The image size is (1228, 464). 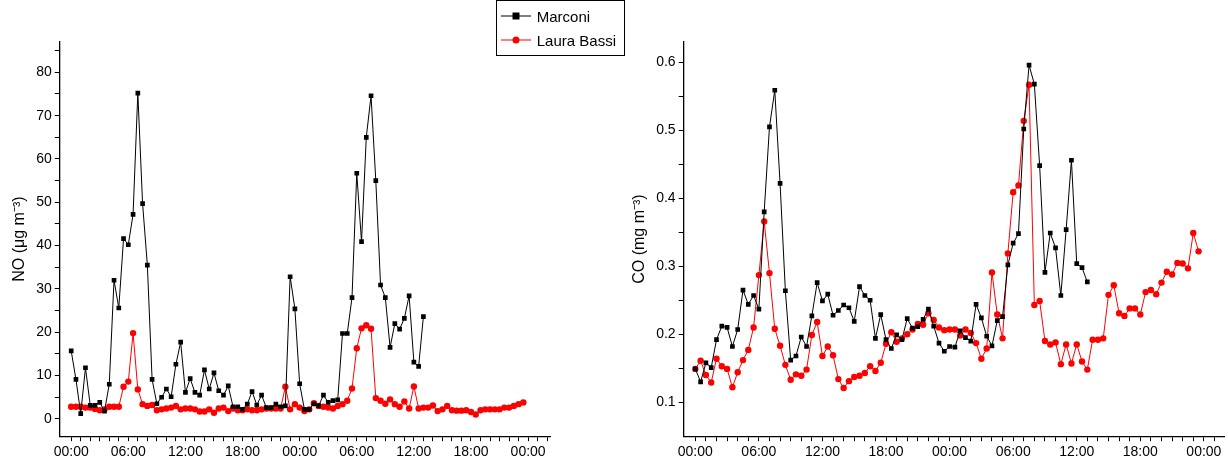 I want to click on y-tick-label: 0.2, so click(x=666, y=333).